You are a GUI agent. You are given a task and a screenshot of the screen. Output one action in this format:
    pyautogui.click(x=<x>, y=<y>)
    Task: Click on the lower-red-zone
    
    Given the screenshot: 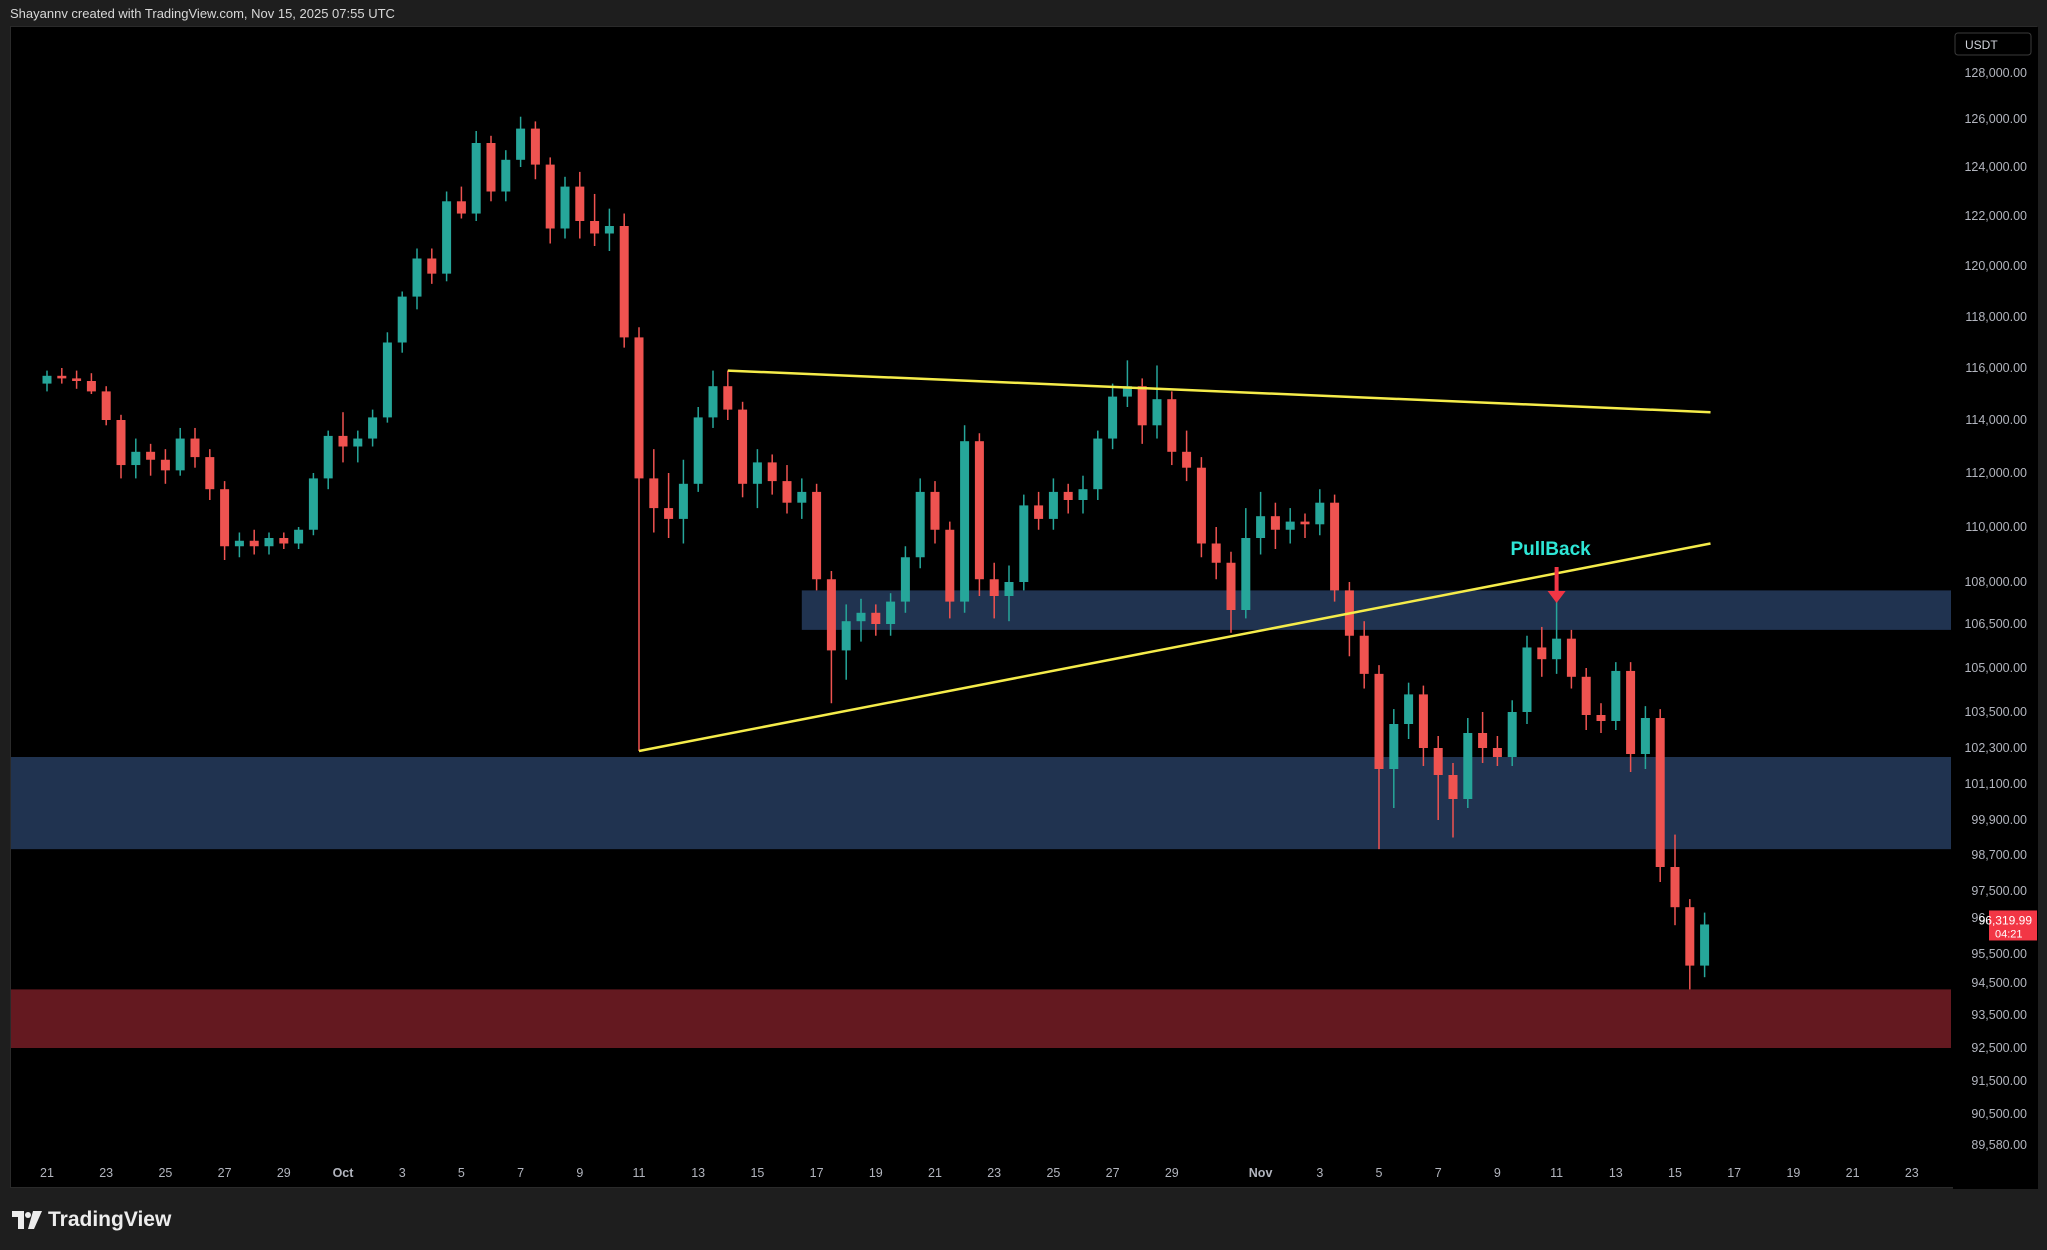 What is the action you would take?
    pyautogui.click(x=981, y=1018)
    